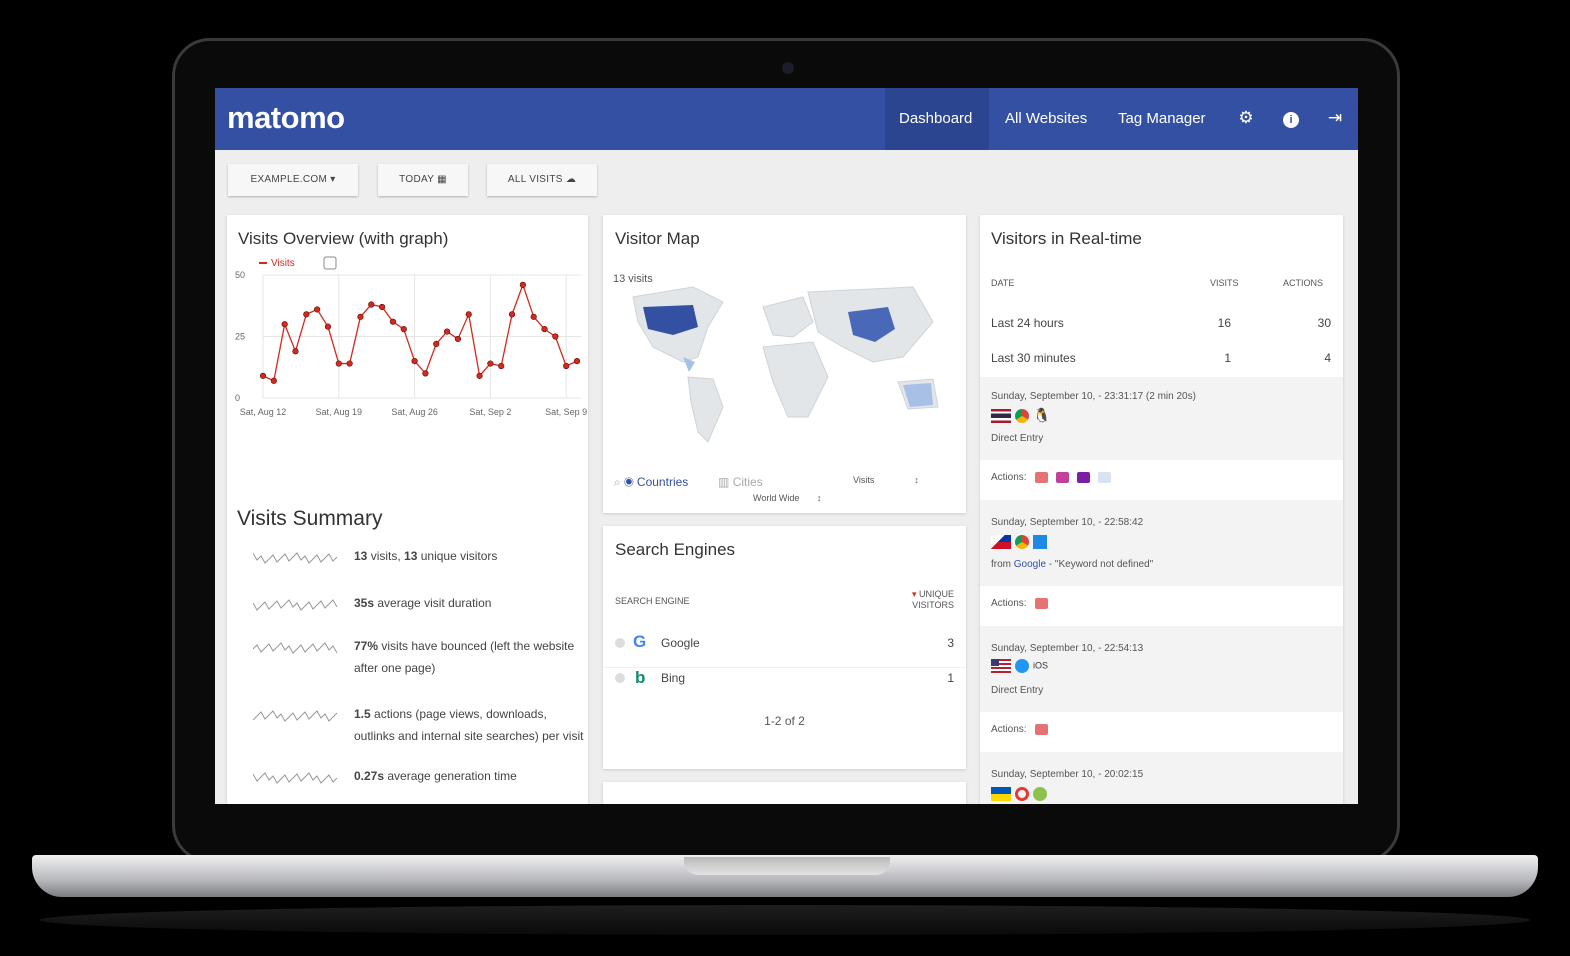 The height and width of the screenshot is (956, 1570). Describe the element at coordinates (787, 498) in the screenshot. I see `region-select: World Wide ↕` at that location.